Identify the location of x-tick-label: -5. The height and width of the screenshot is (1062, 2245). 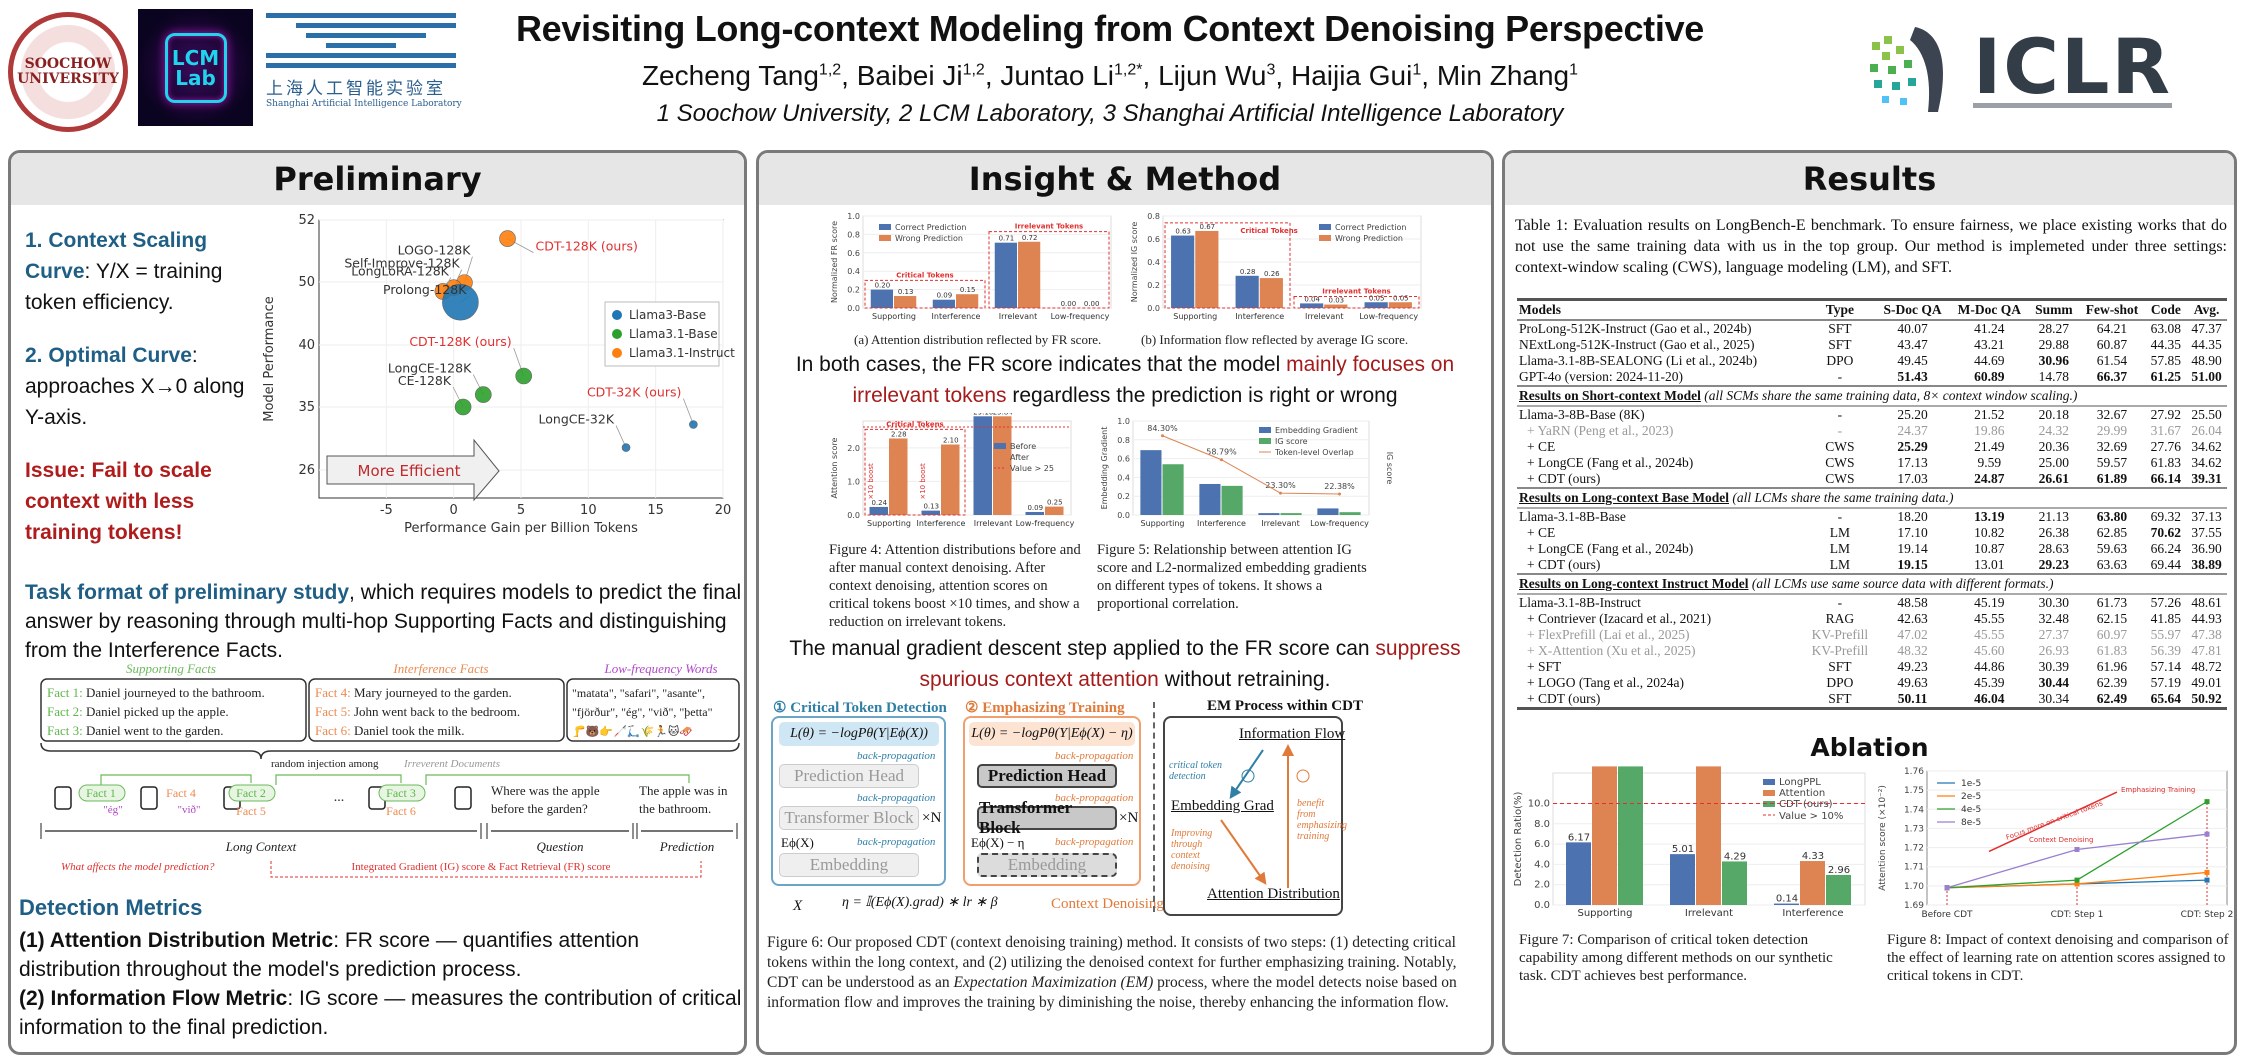
(386, 510).